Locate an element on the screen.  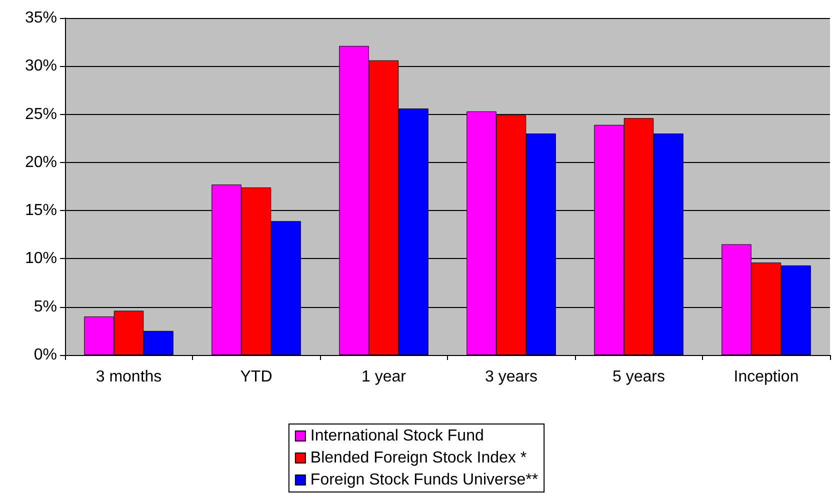
y-tick-label: 5% is located at coordinates (45, 307).